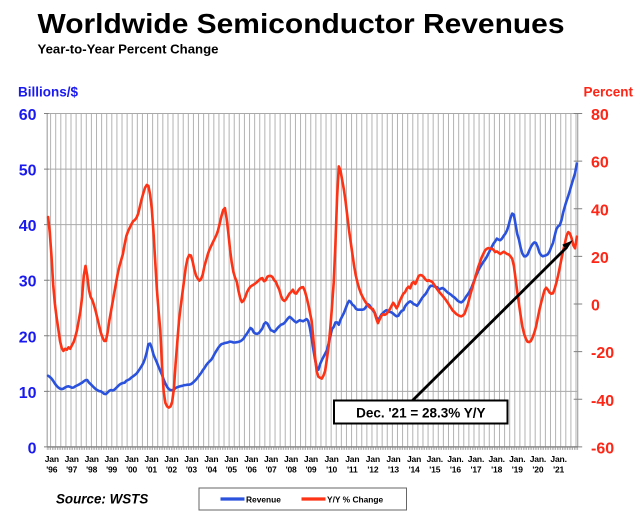  What do you see at coordinates (602, 448) in the screenshot?
I see `svg-text: -60` at bounding box center [602, 448].